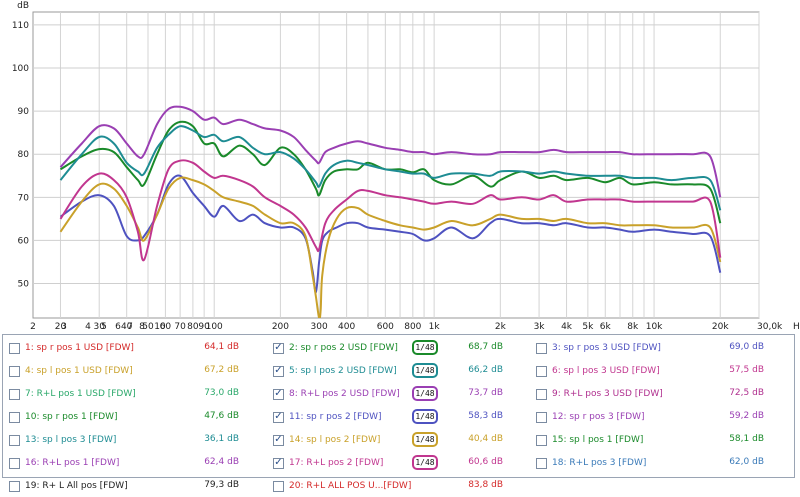 Image resolution: width=800 pixels, height=497 pixels. Describe the element at coordinates (720, 327) in the screenshot. I see `x-tick-label: 20k` at that location.